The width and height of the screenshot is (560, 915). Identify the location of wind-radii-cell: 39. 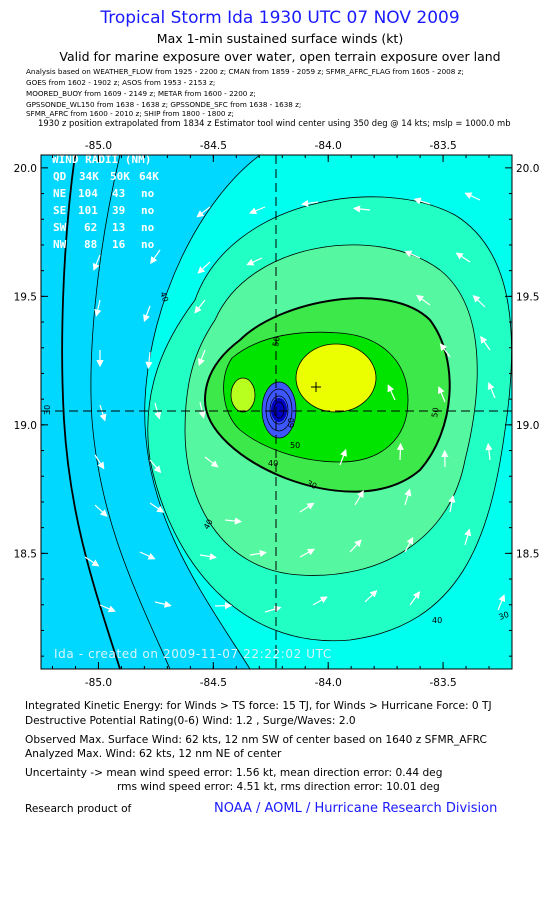
(118, 210).